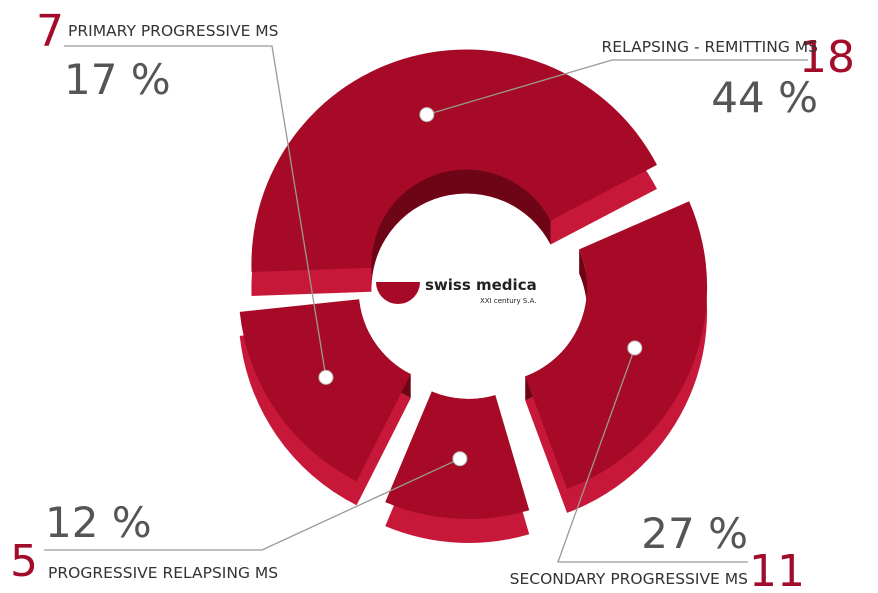  I want to click on percent-label: 12 %, so click(98, 522).